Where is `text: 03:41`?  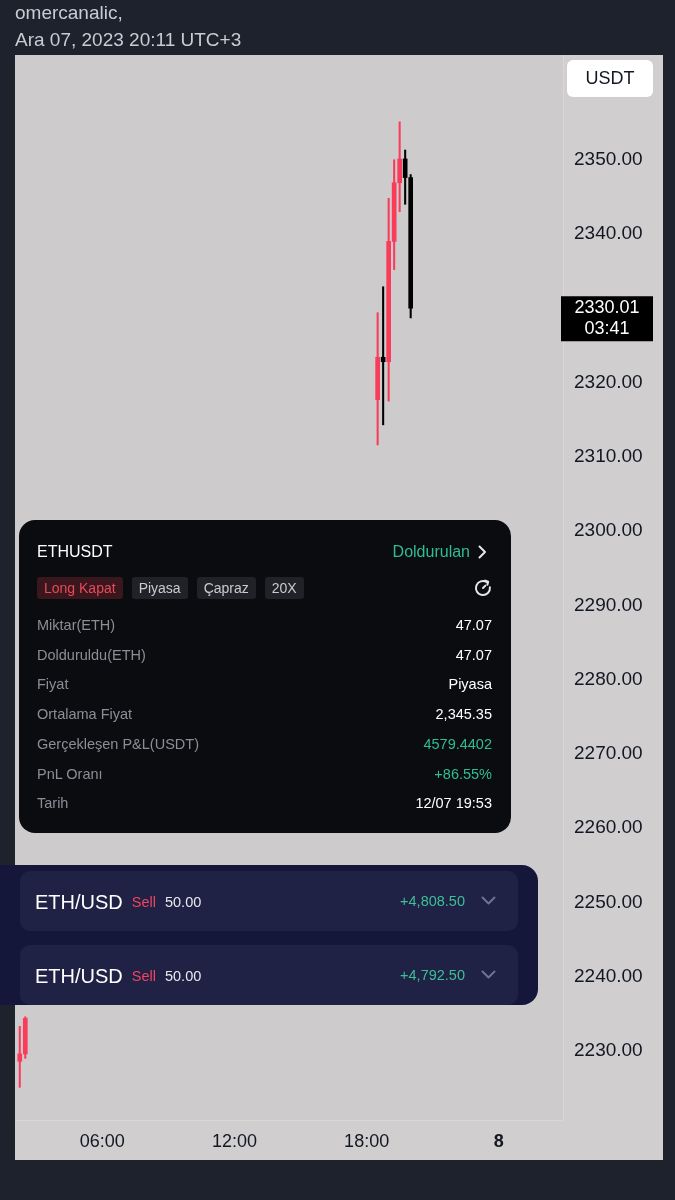 text: 03:41 is located at coordinates (607, 328).